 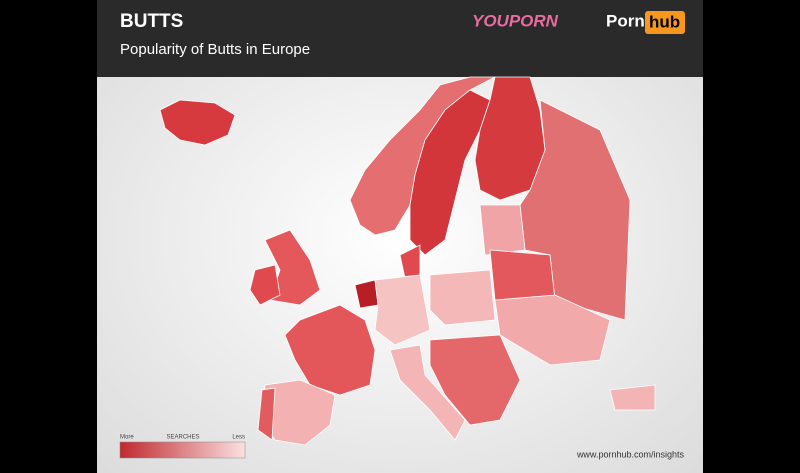 What do you see at coordinates (502, 230) in the screenshot?
I see `baltics` at bounding box center [502, 230].